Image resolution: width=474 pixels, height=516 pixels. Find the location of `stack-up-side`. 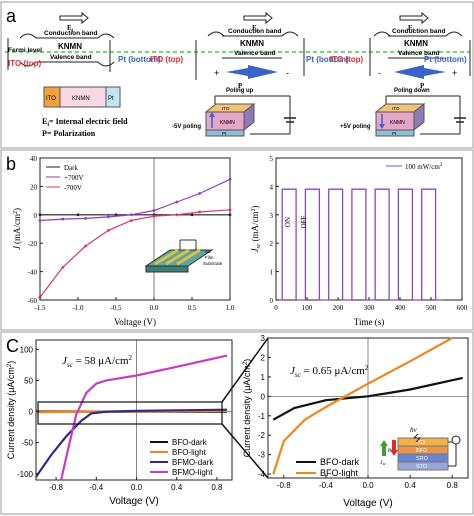

stack-up-side is located at coordinates (249, 117).